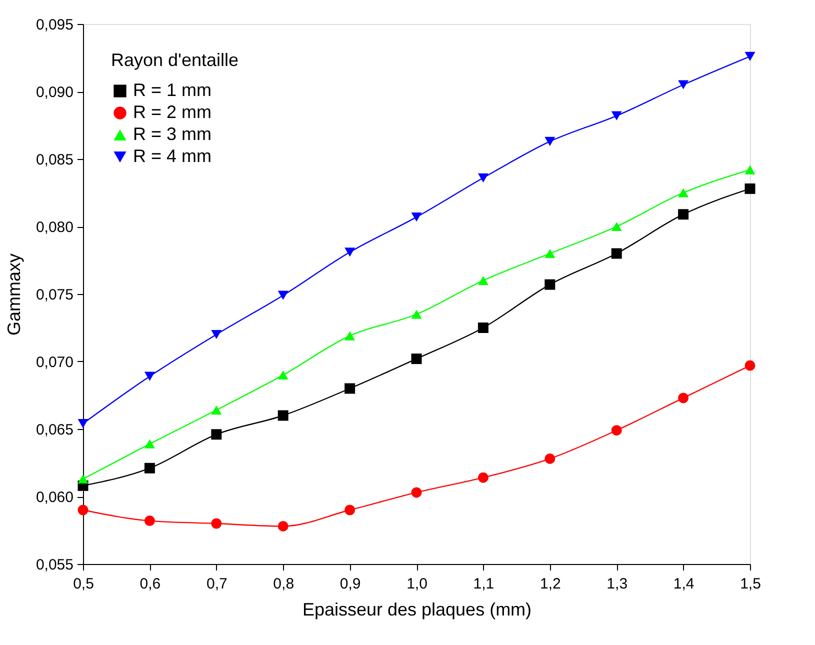  What do you see at coordinates (55, 160) in the screenshot?
I see `y-tick-label: 0,085` at bounding box center [55, 160].